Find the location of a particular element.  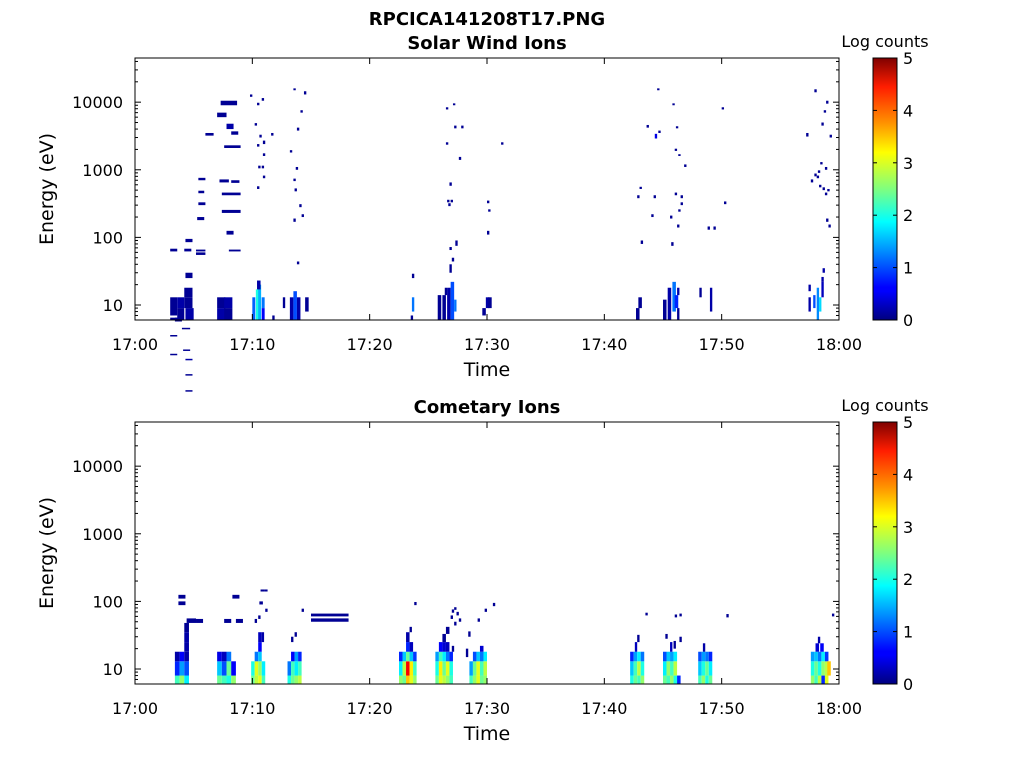

colorbar-tick-label: 3 is located at coordinates (908, 163).